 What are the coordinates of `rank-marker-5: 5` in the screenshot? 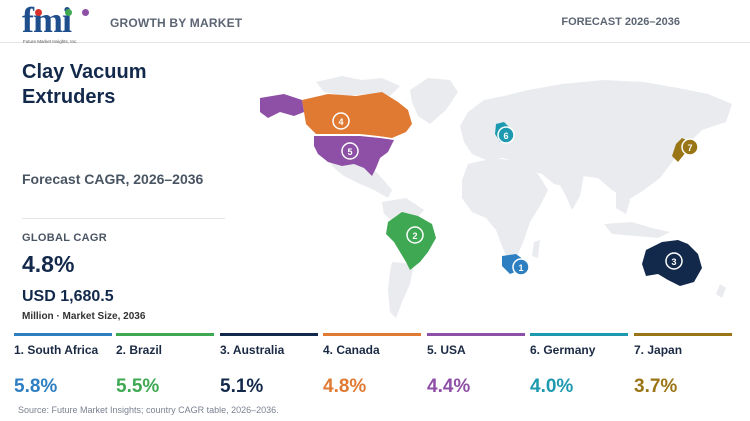 It's located at (350, 151).